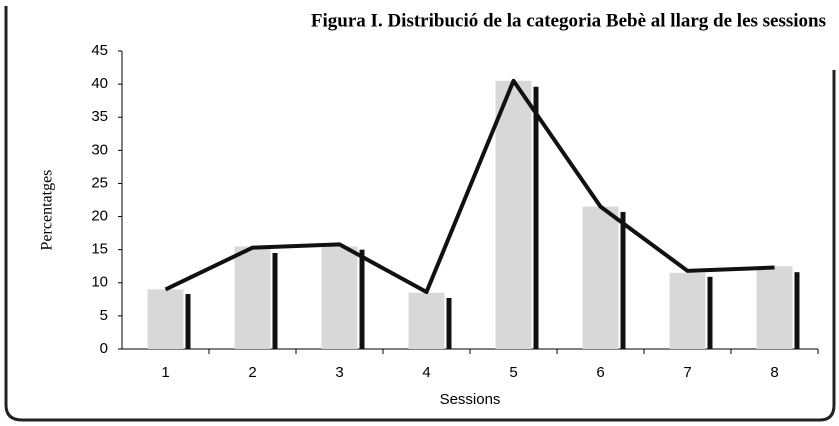 This screenshot has height=426, width=839. I want to click on y-tick-label: 10, so click(99, 282).